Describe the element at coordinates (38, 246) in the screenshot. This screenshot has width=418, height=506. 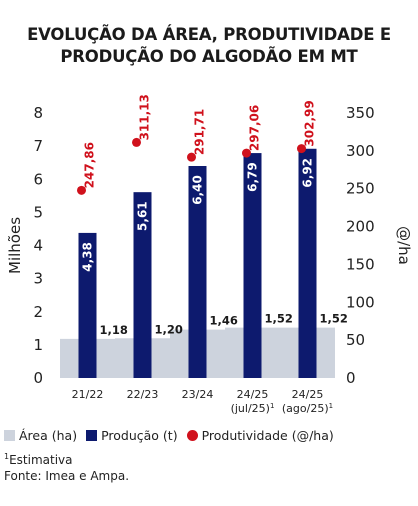
I see `y-left-tick-label: 4` at that location.